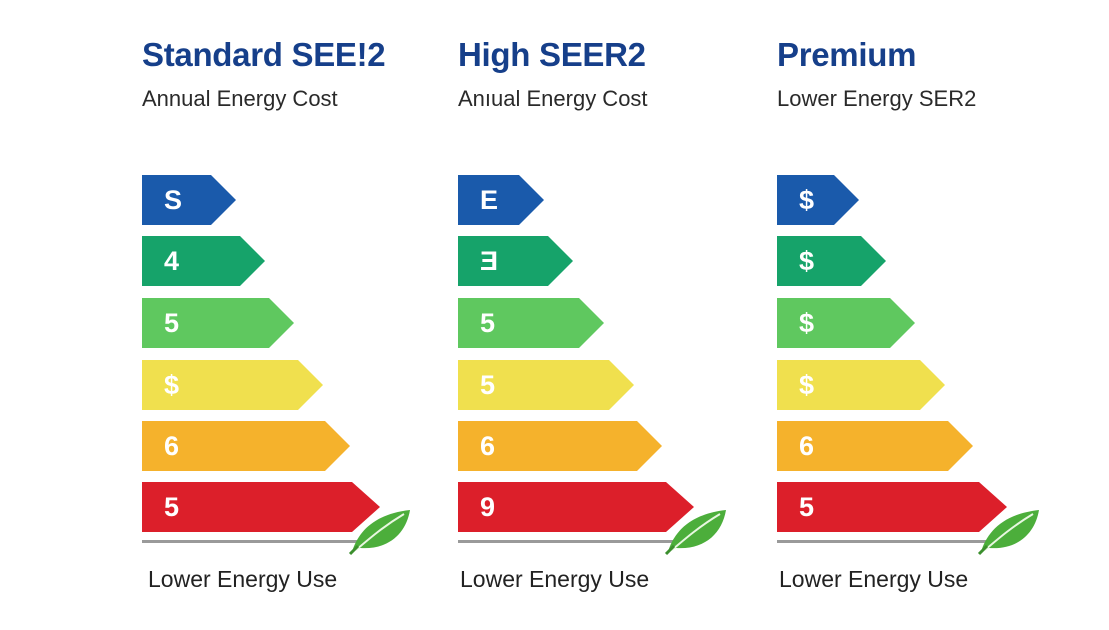  I want to click on rating-bar-2: 4, so click(203, 261).